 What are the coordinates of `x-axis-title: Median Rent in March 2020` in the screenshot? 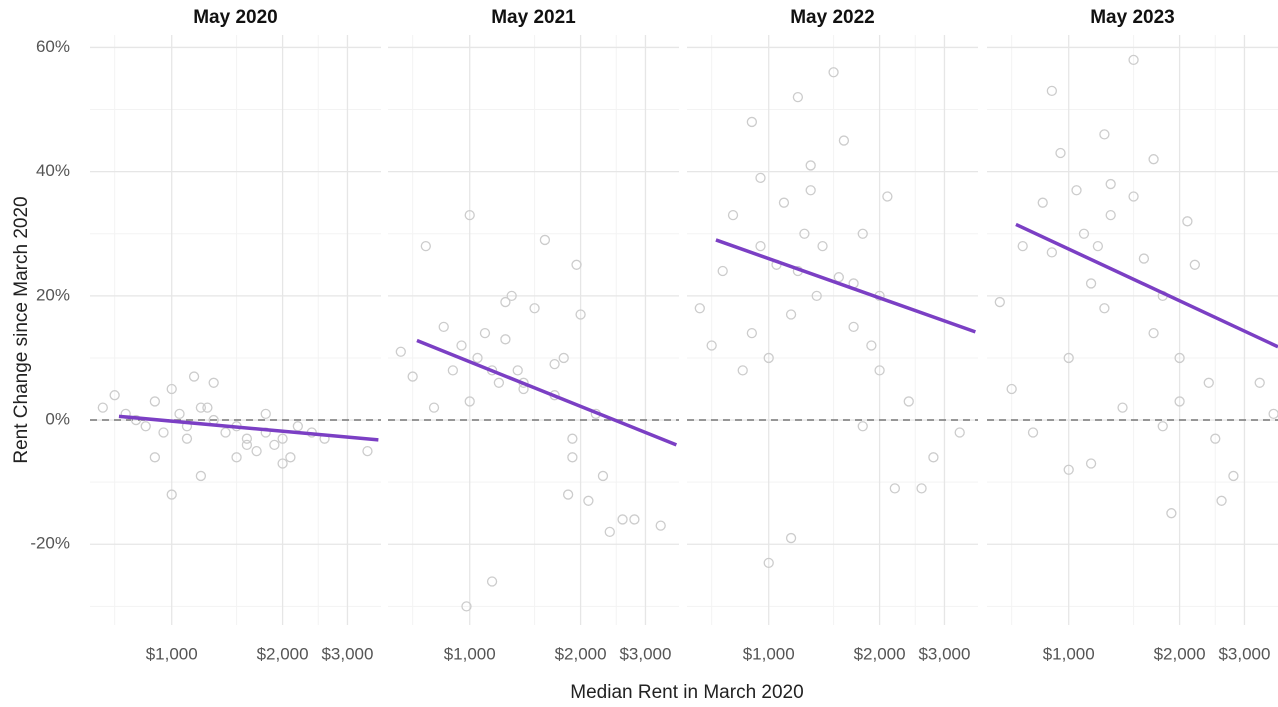 It's located at (686, 692).